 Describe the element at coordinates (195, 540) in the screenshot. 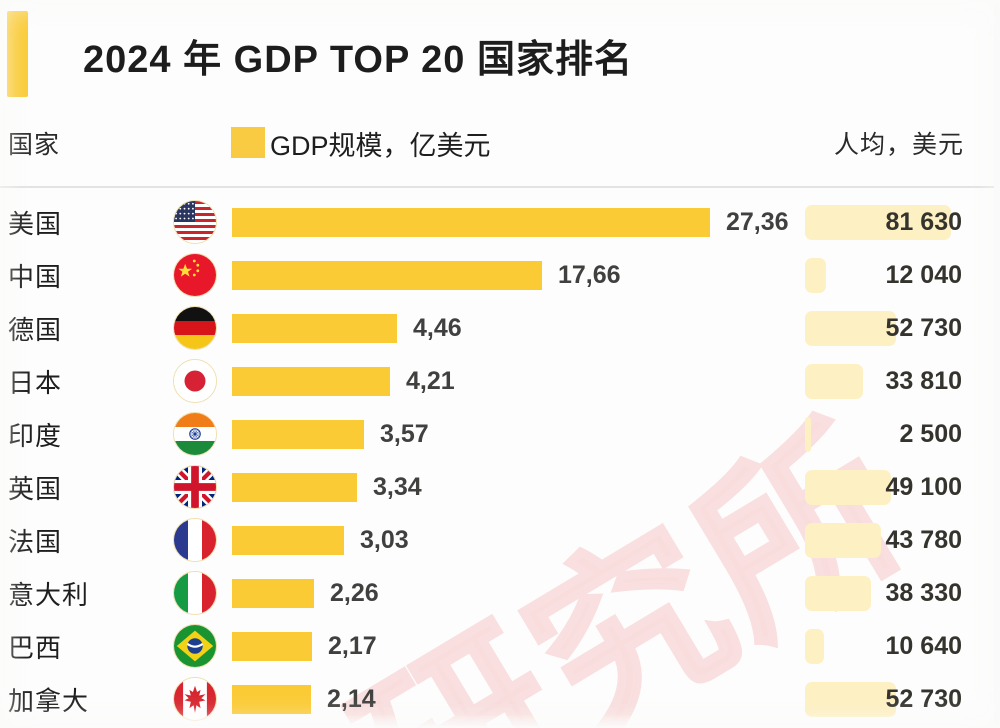

I see `flag-icon-fr` at that location.